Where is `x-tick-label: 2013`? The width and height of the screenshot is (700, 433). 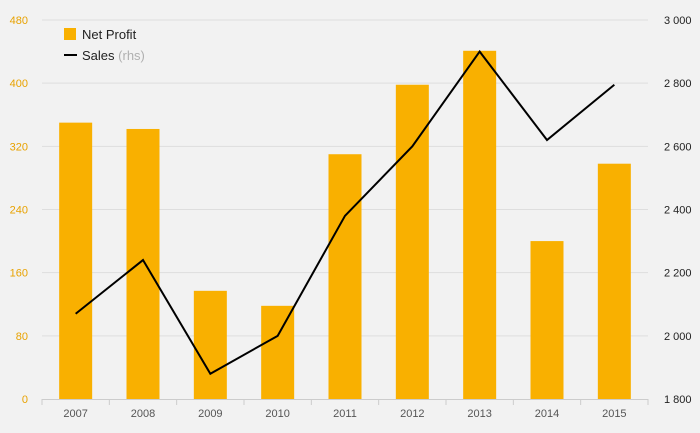
x-tick-label: 2013 is located at coordinates (479, 414).